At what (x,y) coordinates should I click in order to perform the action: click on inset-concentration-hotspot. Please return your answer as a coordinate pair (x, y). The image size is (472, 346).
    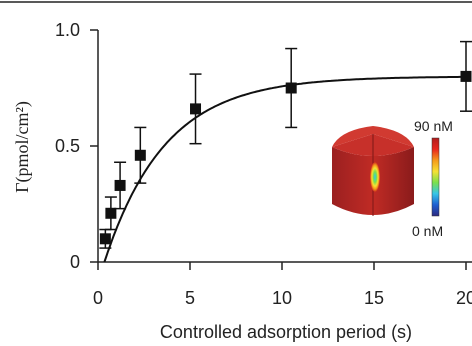
    Looking at the image, I should click on (375, 177).